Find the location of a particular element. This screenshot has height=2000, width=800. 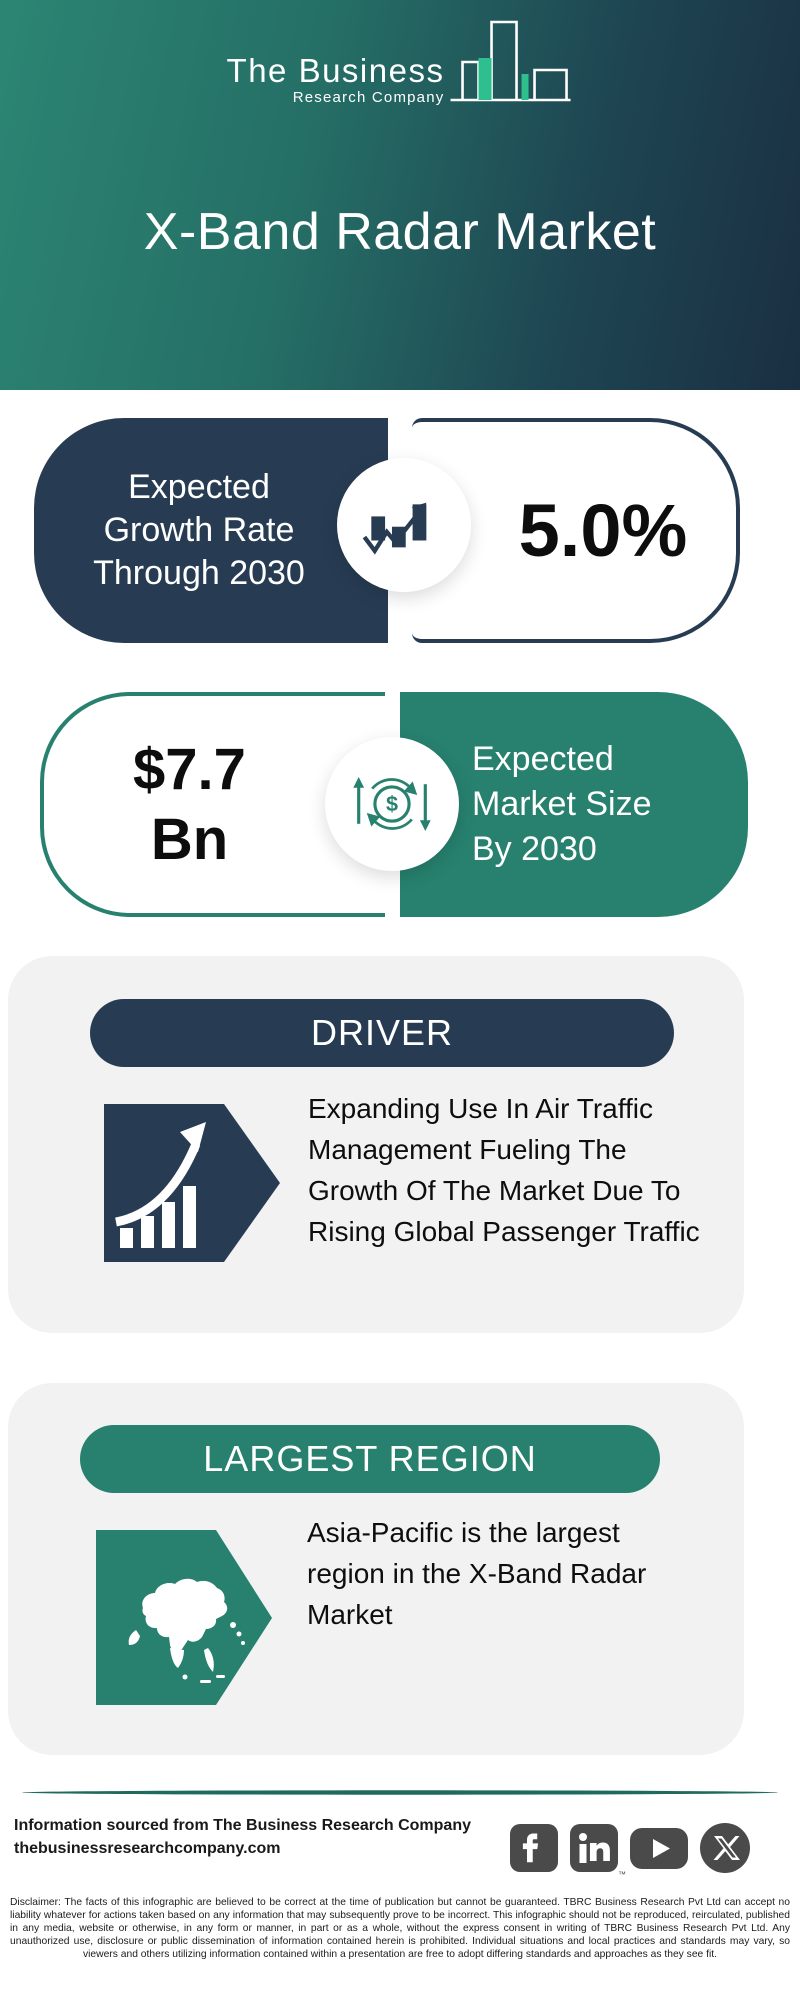

growth-label-line: Growth Rate is located at coordinates (199, 529).